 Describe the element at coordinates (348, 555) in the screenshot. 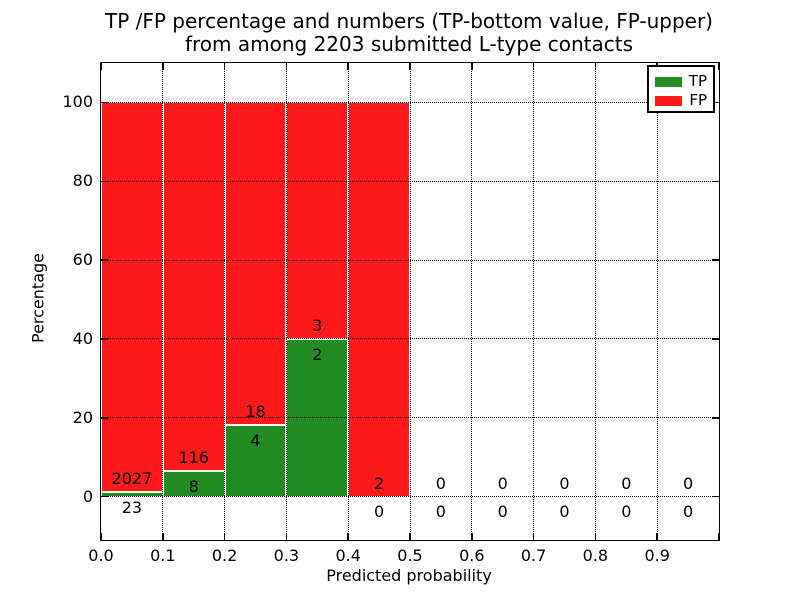

I see `x-tick-label: 0.4` at that location.